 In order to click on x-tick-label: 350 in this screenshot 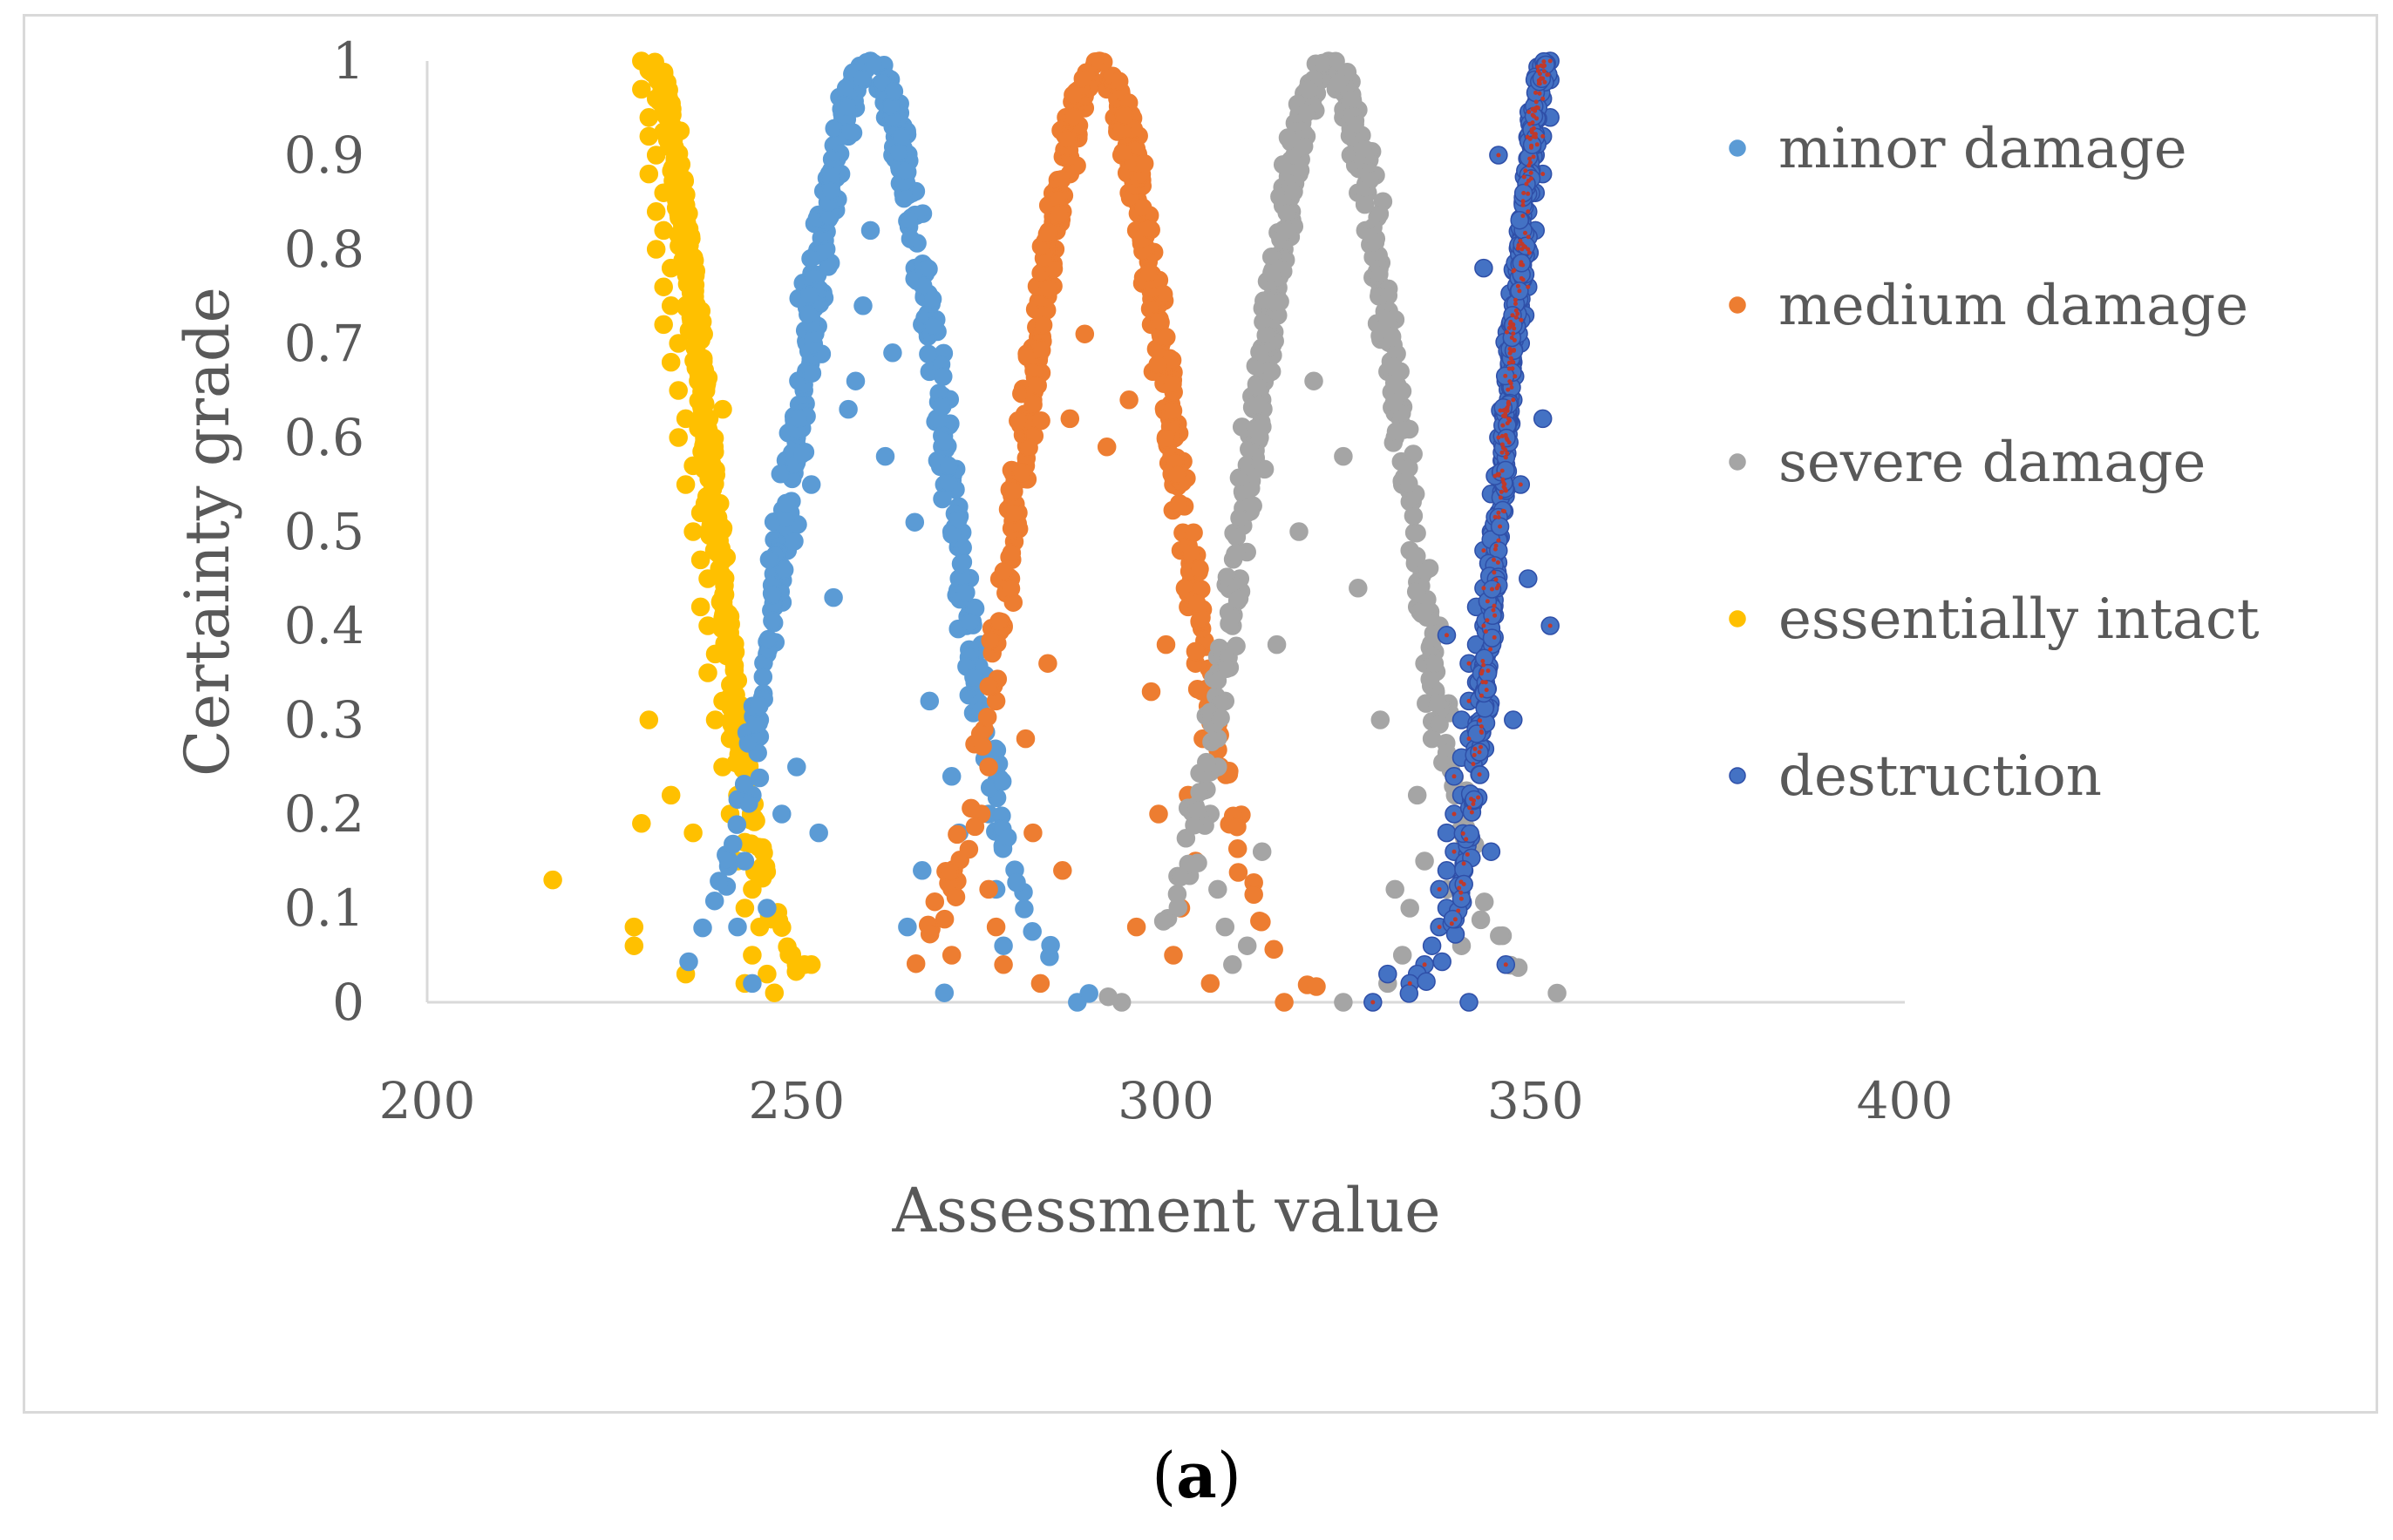, I will do `click(1536, 1100)`.